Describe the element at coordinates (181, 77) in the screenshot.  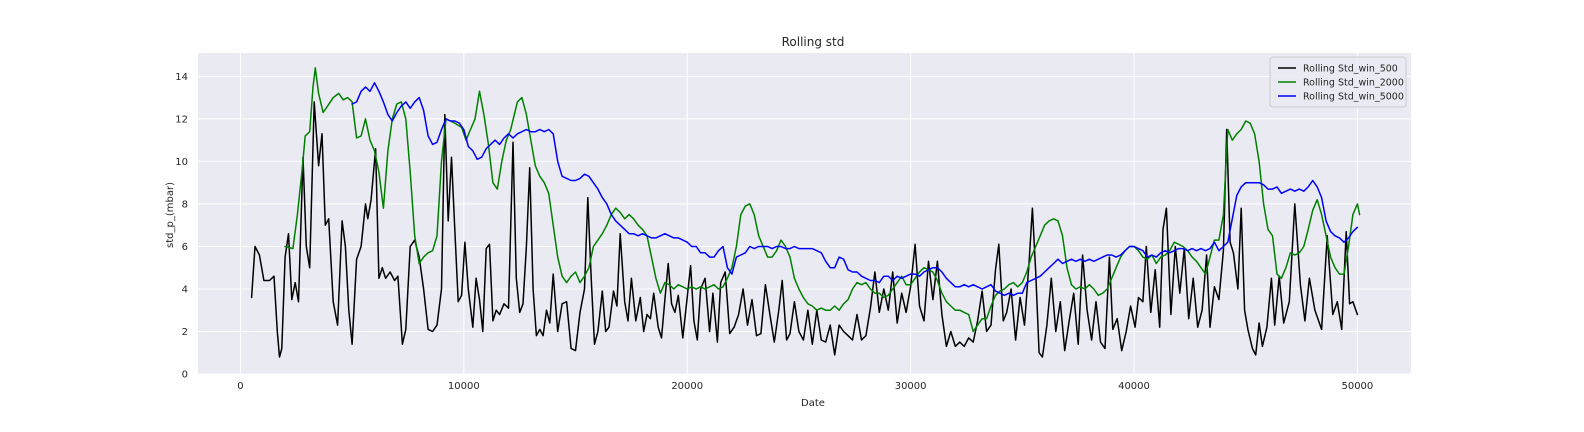
I see `y-tick-label: 14` at that location.